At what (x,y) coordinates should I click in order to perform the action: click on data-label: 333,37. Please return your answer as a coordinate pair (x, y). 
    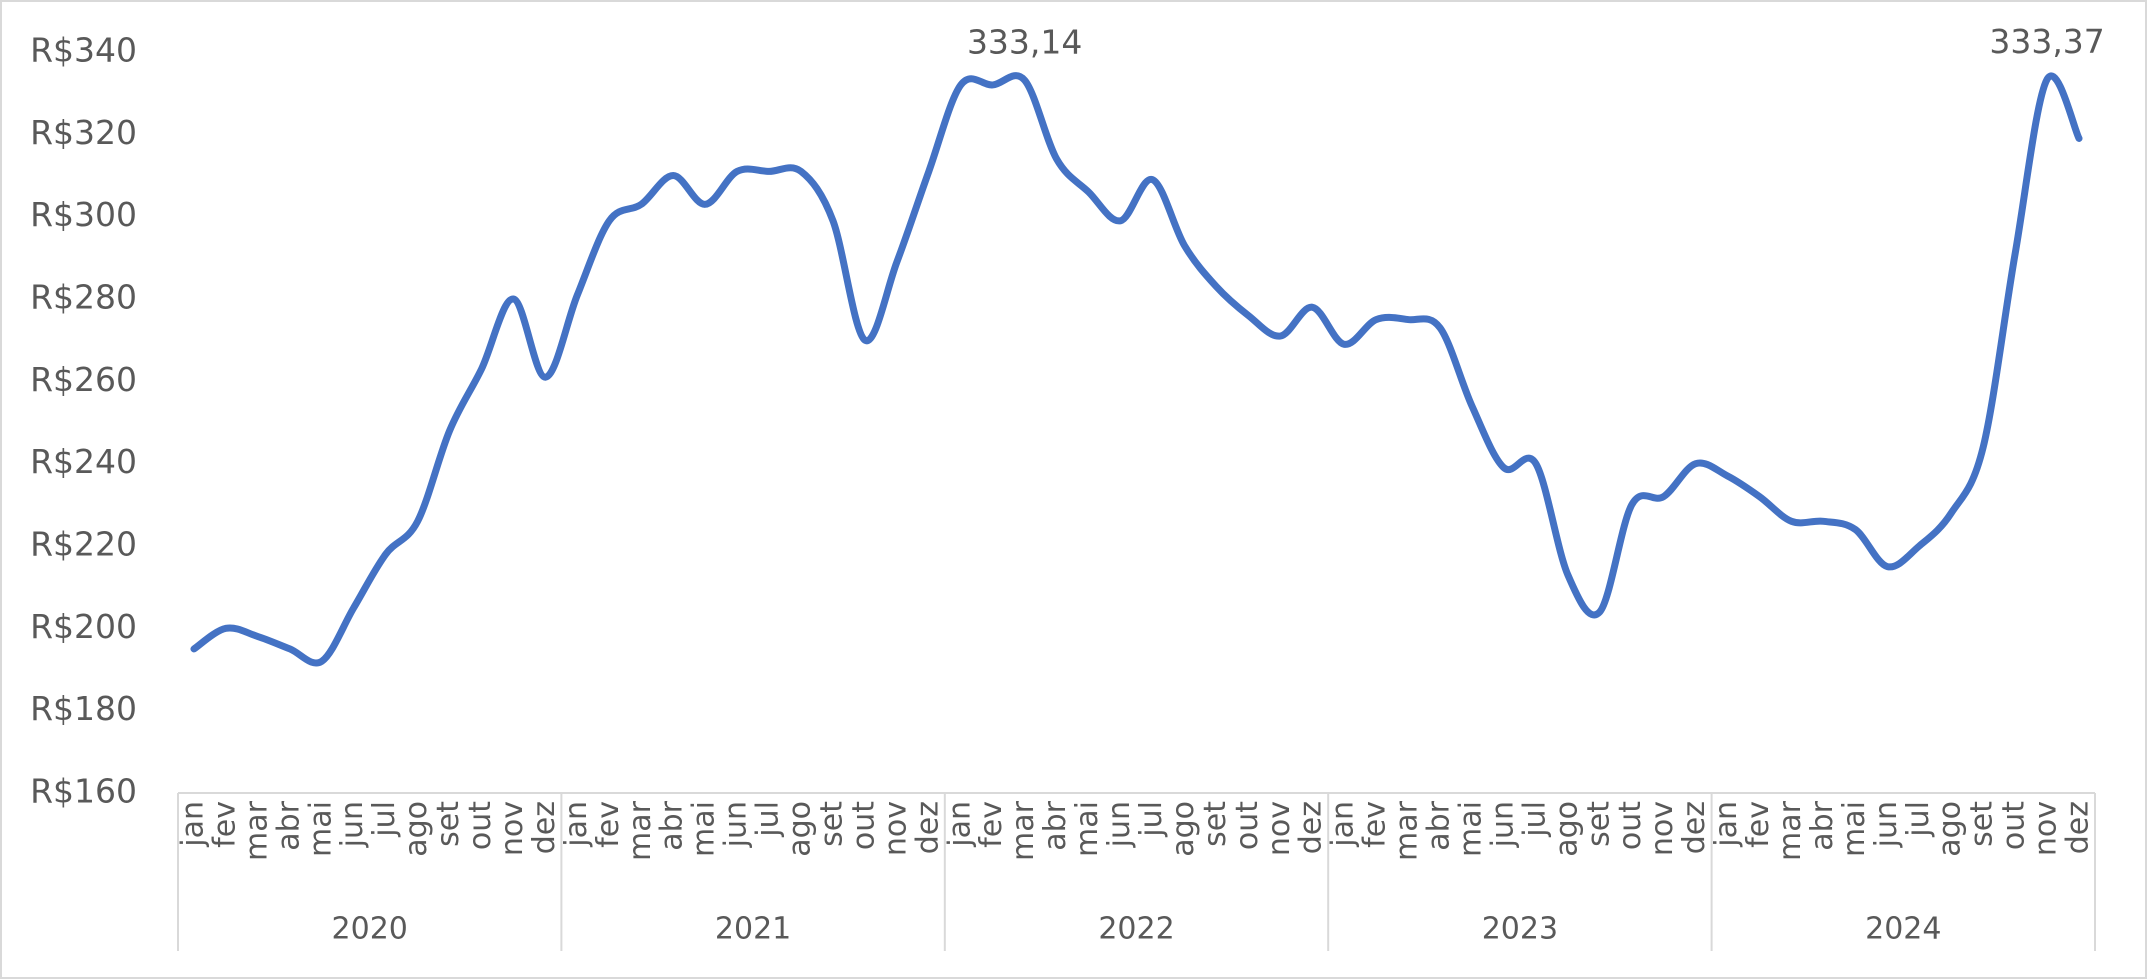
    Looking at the image, I should click on (2046, 41).